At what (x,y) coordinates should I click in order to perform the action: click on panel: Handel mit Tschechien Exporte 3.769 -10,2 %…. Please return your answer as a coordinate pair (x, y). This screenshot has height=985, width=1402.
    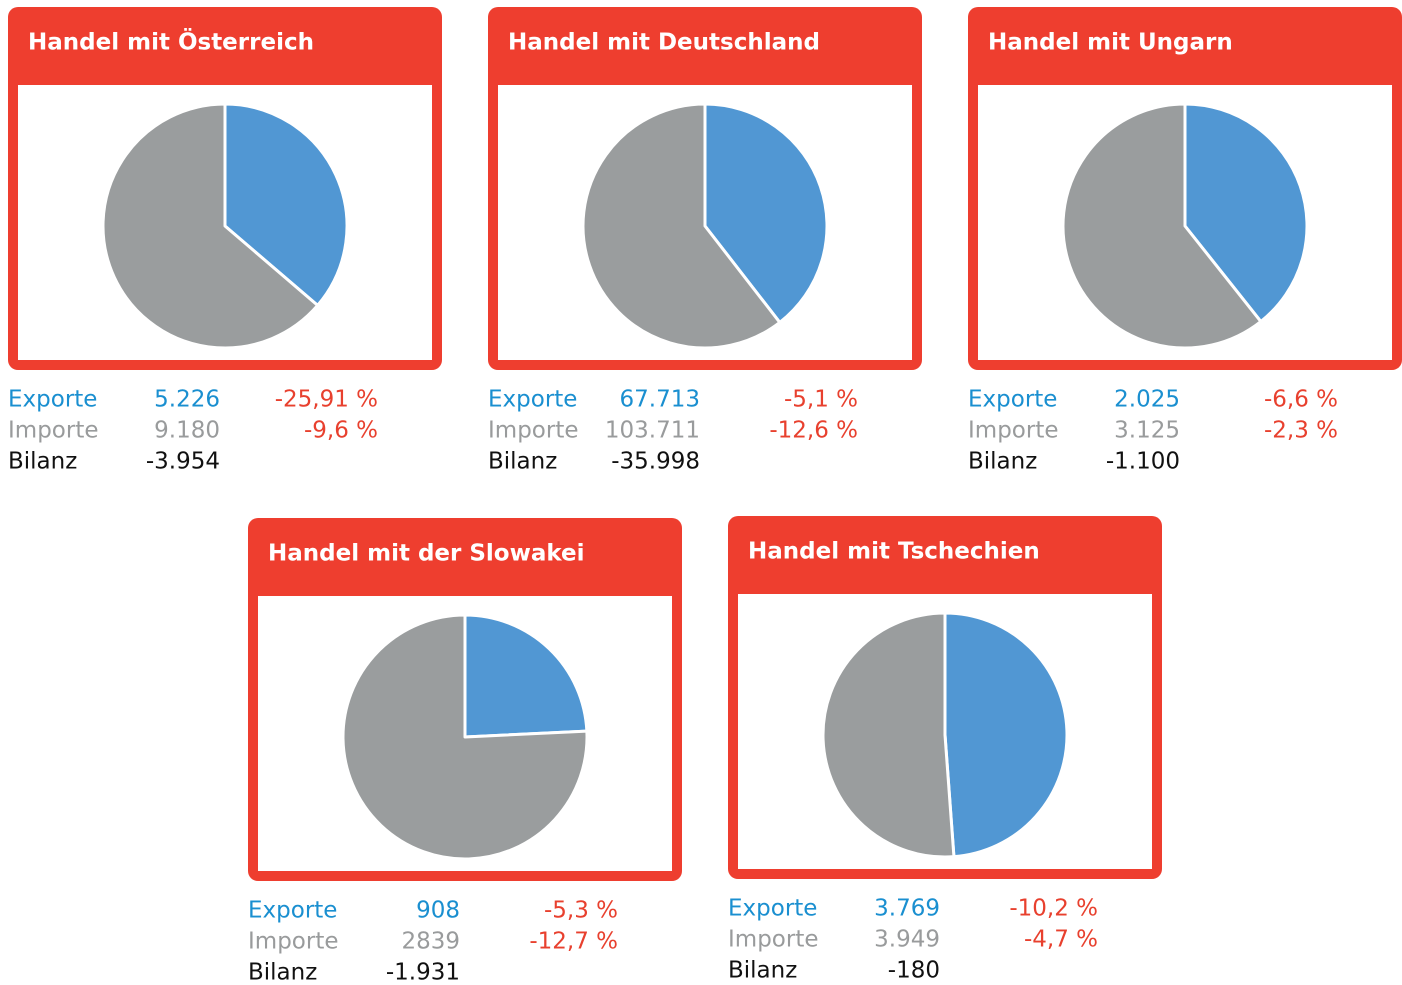
    Looking at the image, I should click on (945, 750).